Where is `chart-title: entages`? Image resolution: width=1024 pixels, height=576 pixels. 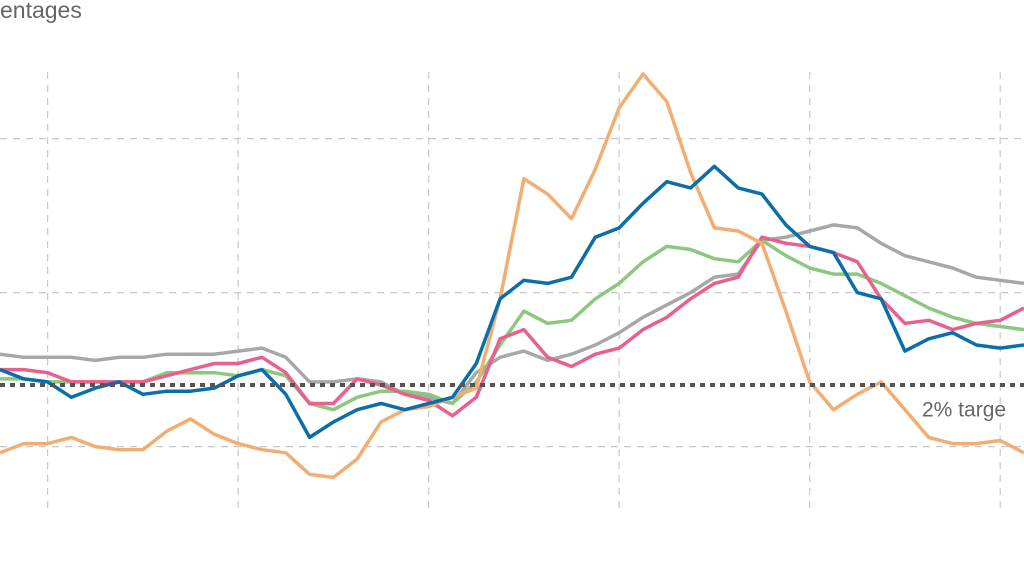
chart-title: entages is located at coordinates (41, 11).